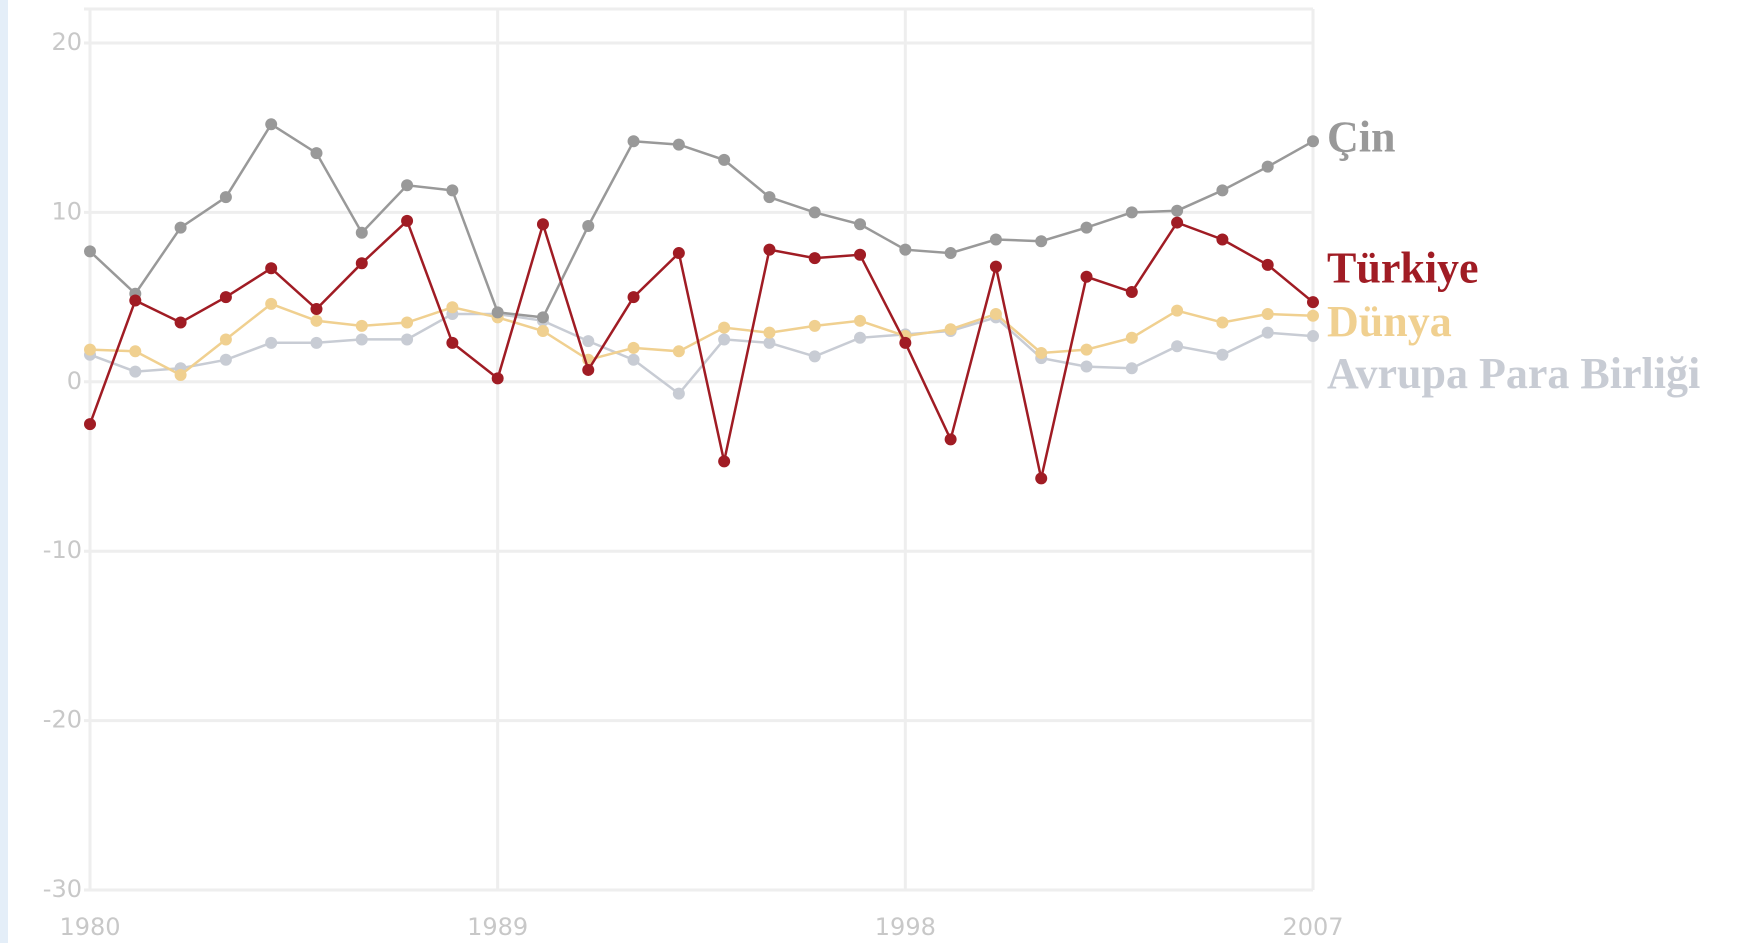 The height and width of the screenshot is (943, 1756). Describe the element at coordinates (89, 927) in the screenshot. I see `x-tick-label: 1980` at that location.